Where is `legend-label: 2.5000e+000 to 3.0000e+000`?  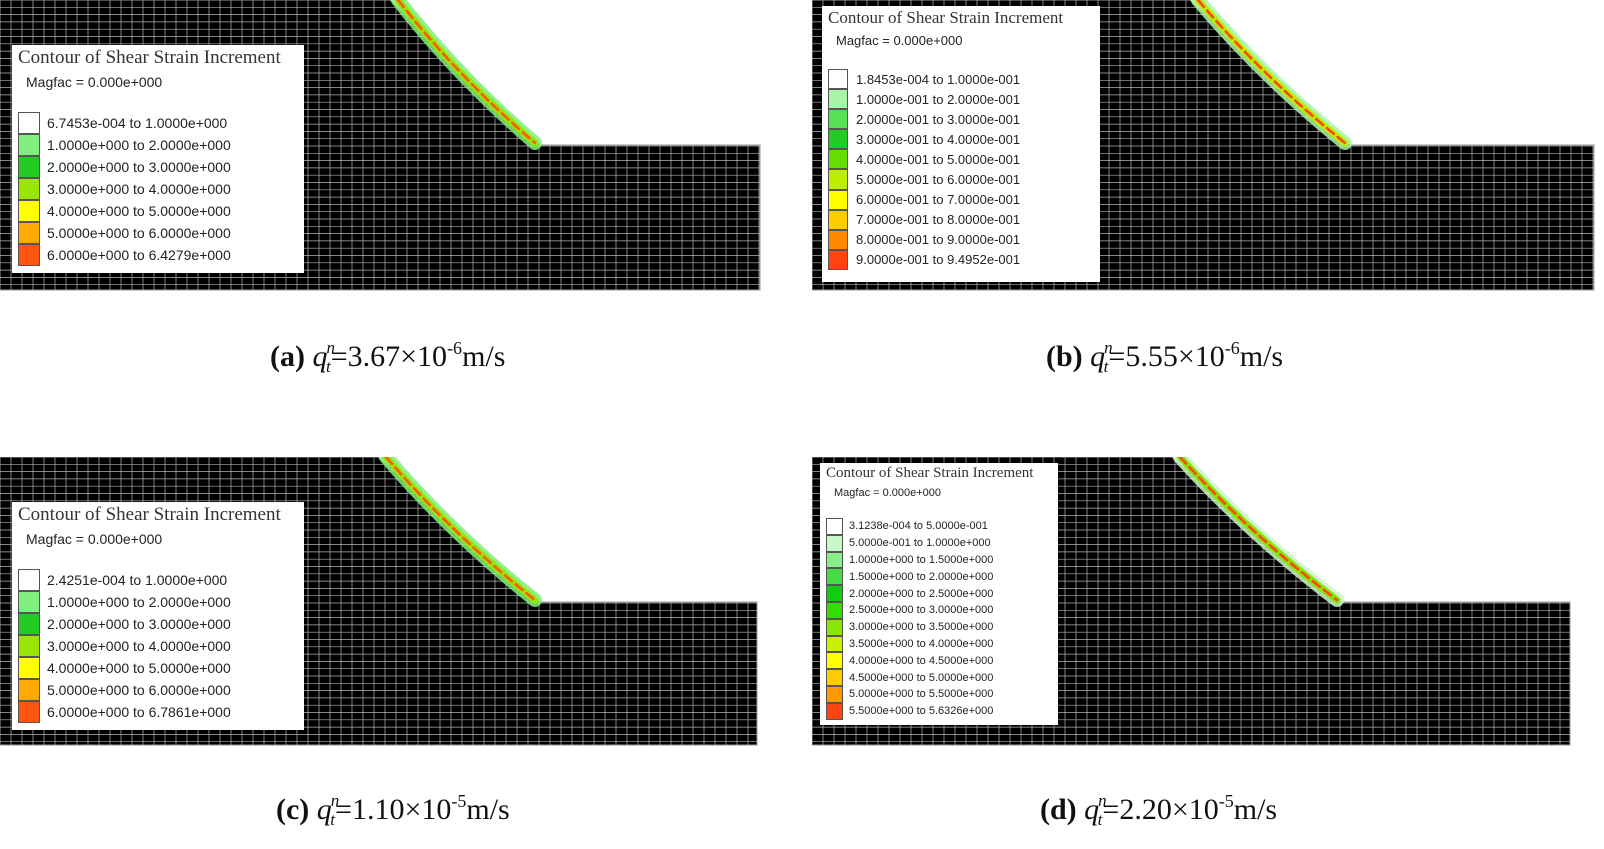
legend-label: 2.5000e+000 to 3.0000e+000 is located at coordinates (921, 610).